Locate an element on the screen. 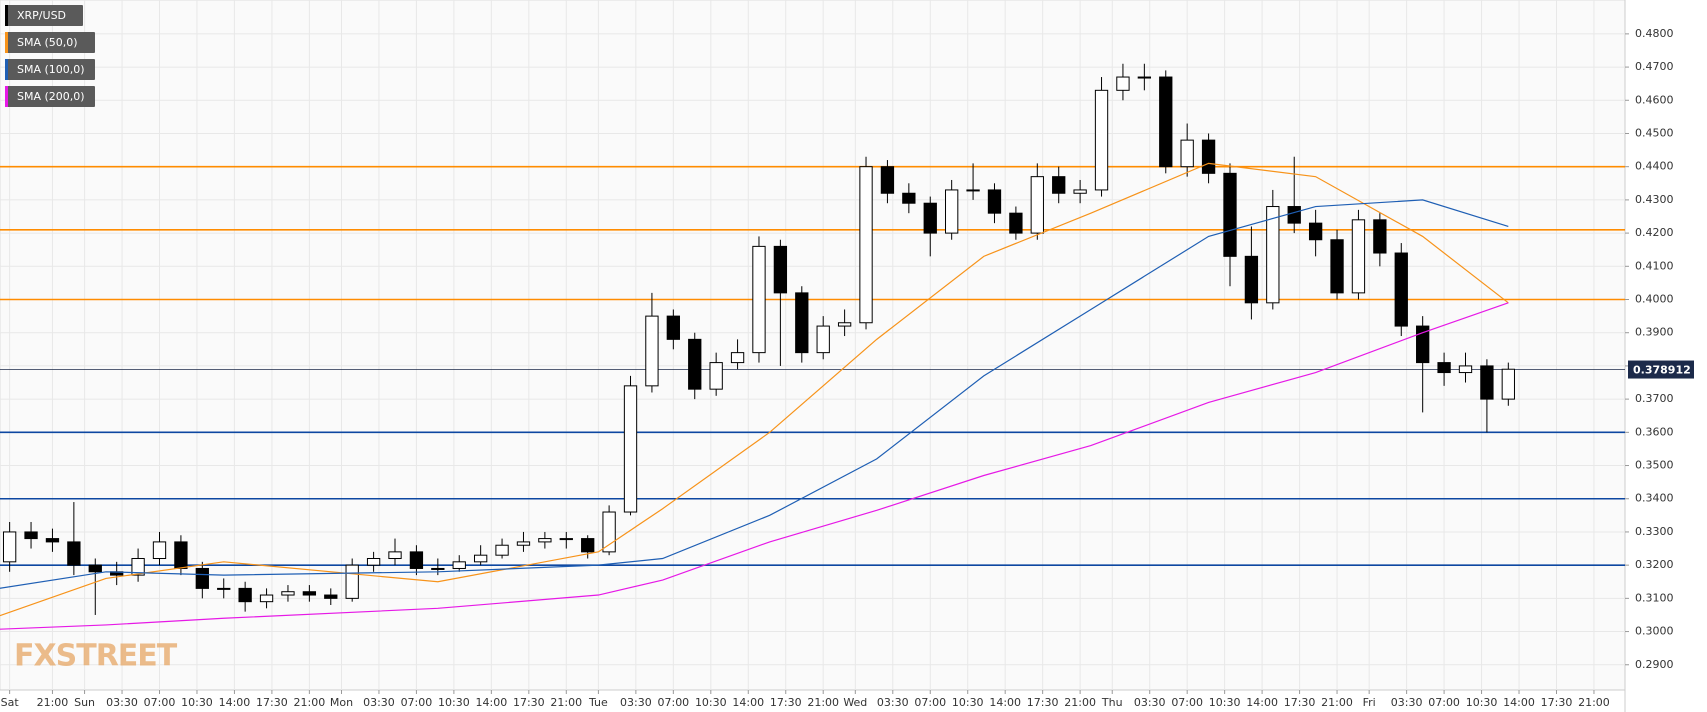 The image size is (1707, 712). x-tick-label: Mon is located at coordinates (341, 702).